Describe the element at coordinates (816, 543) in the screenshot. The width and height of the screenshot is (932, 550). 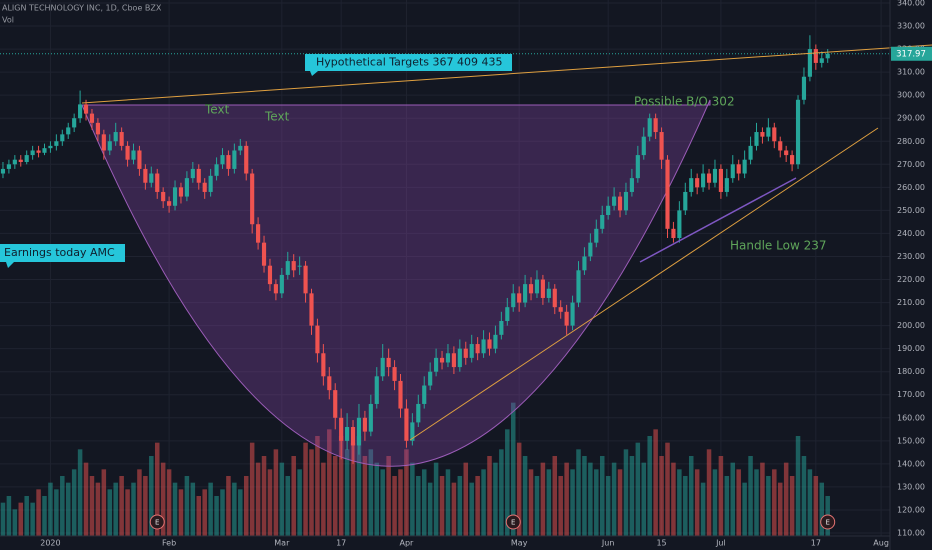
I see `x-tick-label: 17` at that location.